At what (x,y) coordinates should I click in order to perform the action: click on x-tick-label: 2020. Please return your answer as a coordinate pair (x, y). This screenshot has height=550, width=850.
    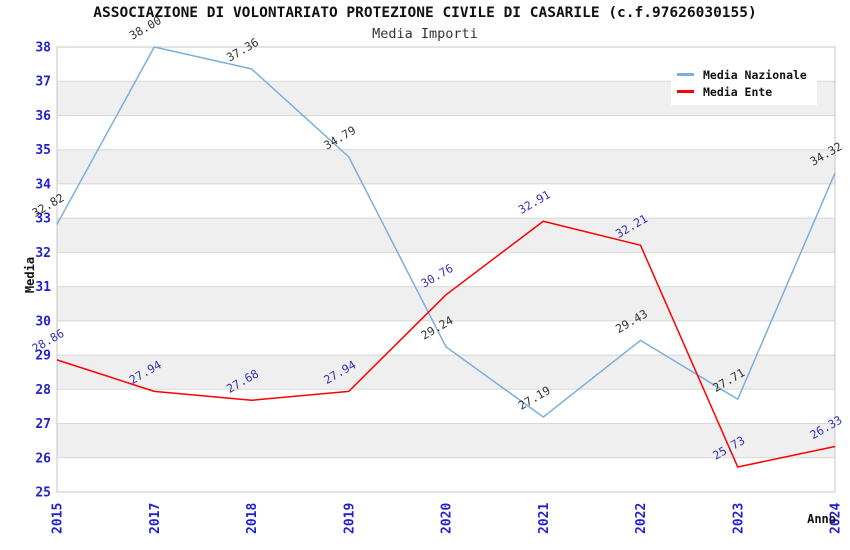
    Looking at the image, I should click on (447, 518).